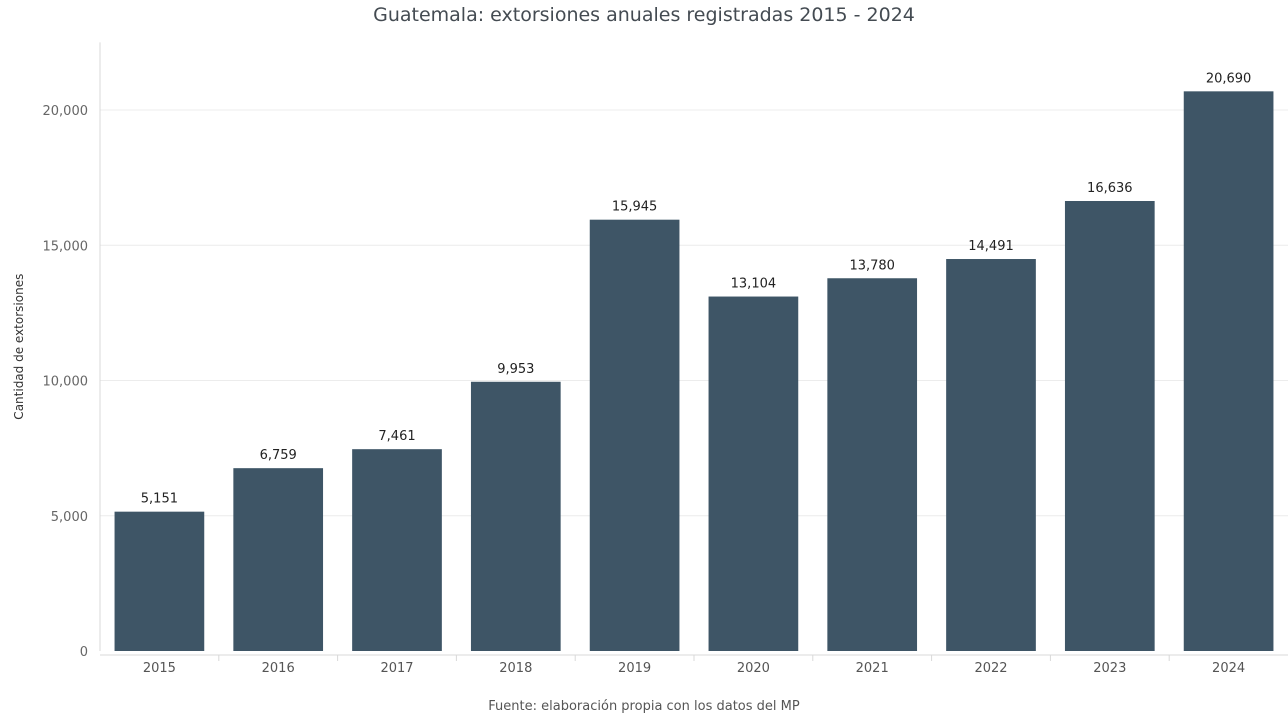  I want to click on y-tick-label: 10,000, so click(66, 382).